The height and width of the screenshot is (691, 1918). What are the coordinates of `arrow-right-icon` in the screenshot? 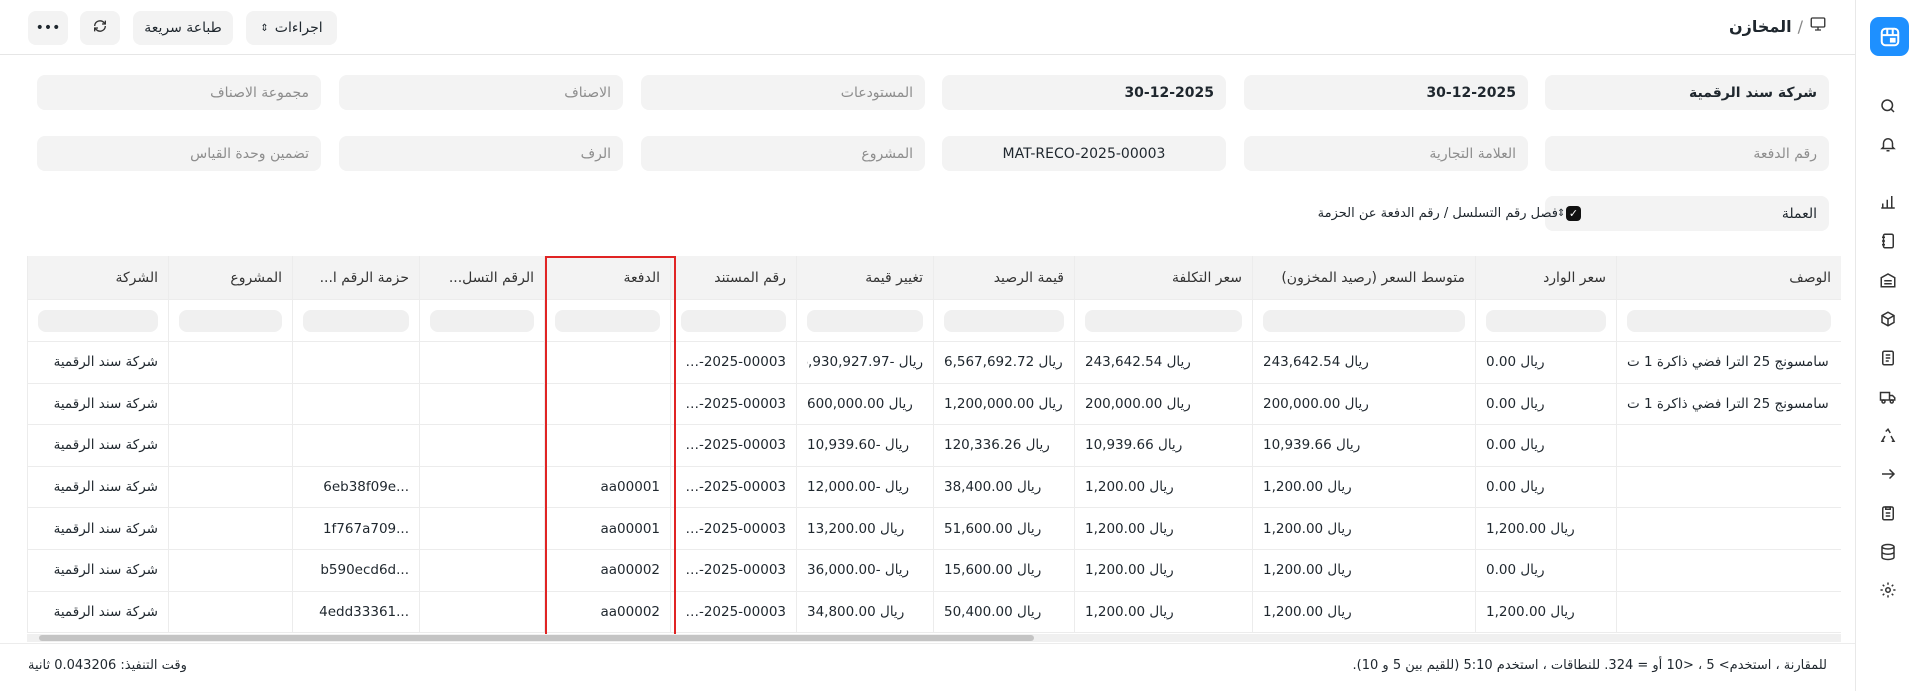 It's located at (1888, 474).